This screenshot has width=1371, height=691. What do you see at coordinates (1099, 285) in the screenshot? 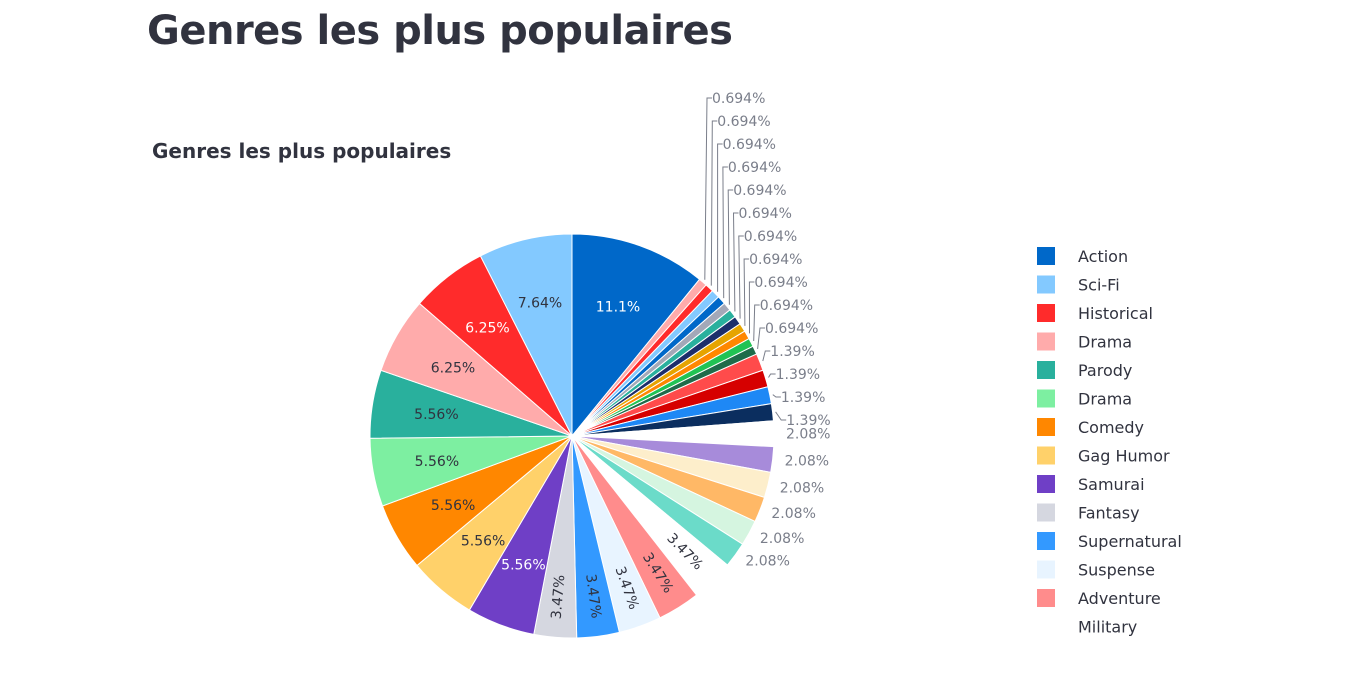
I see `legend-item-label: Sci-Fi` at bounding box center [1099, 285].